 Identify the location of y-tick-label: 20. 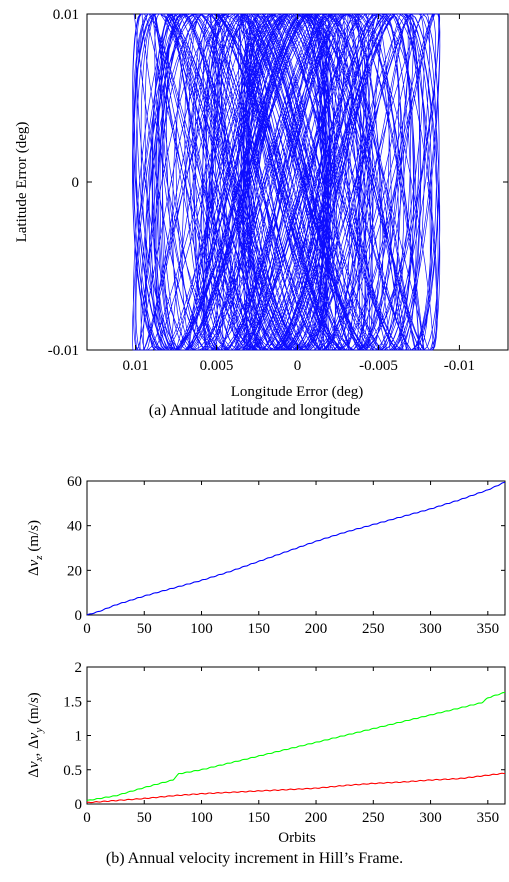
(74, 571).